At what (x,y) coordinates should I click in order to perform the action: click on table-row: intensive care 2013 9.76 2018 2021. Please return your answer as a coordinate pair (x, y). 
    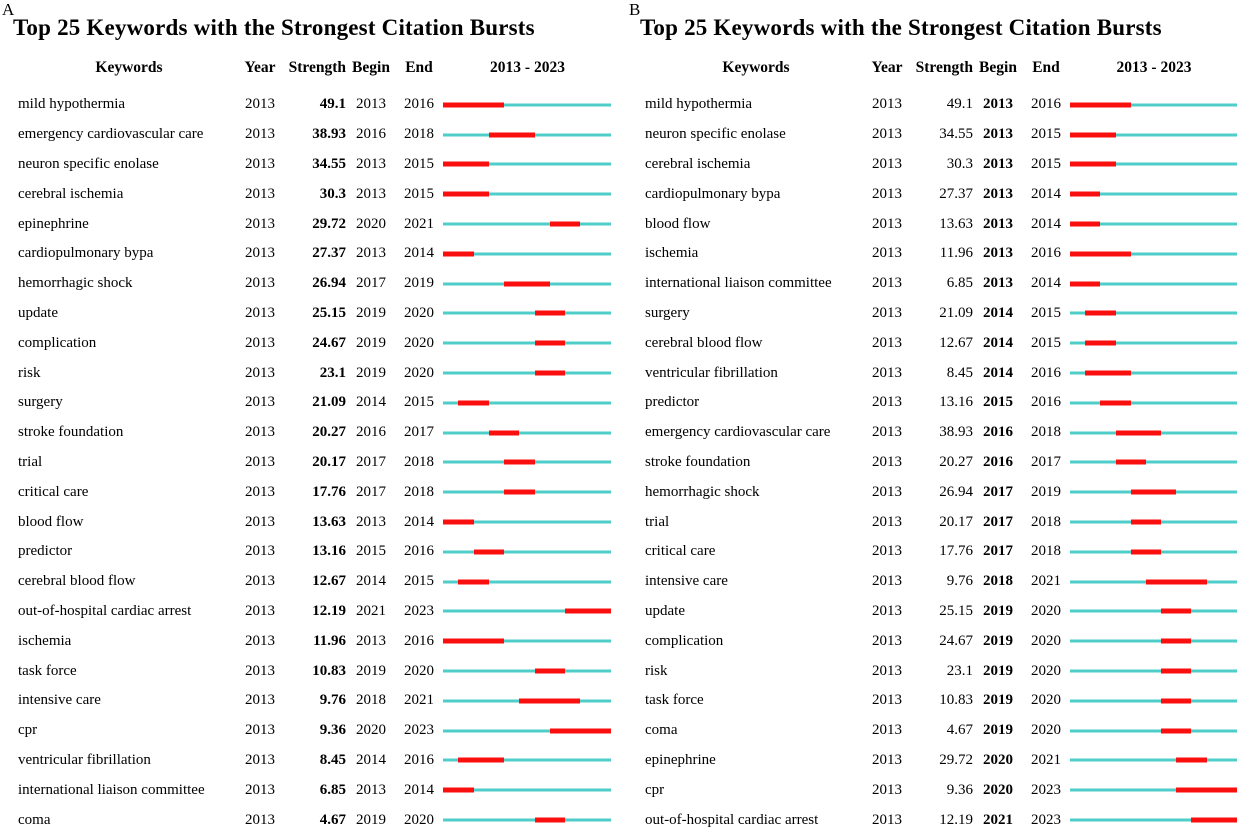
    Looking at the image, I should click on (313, 701).